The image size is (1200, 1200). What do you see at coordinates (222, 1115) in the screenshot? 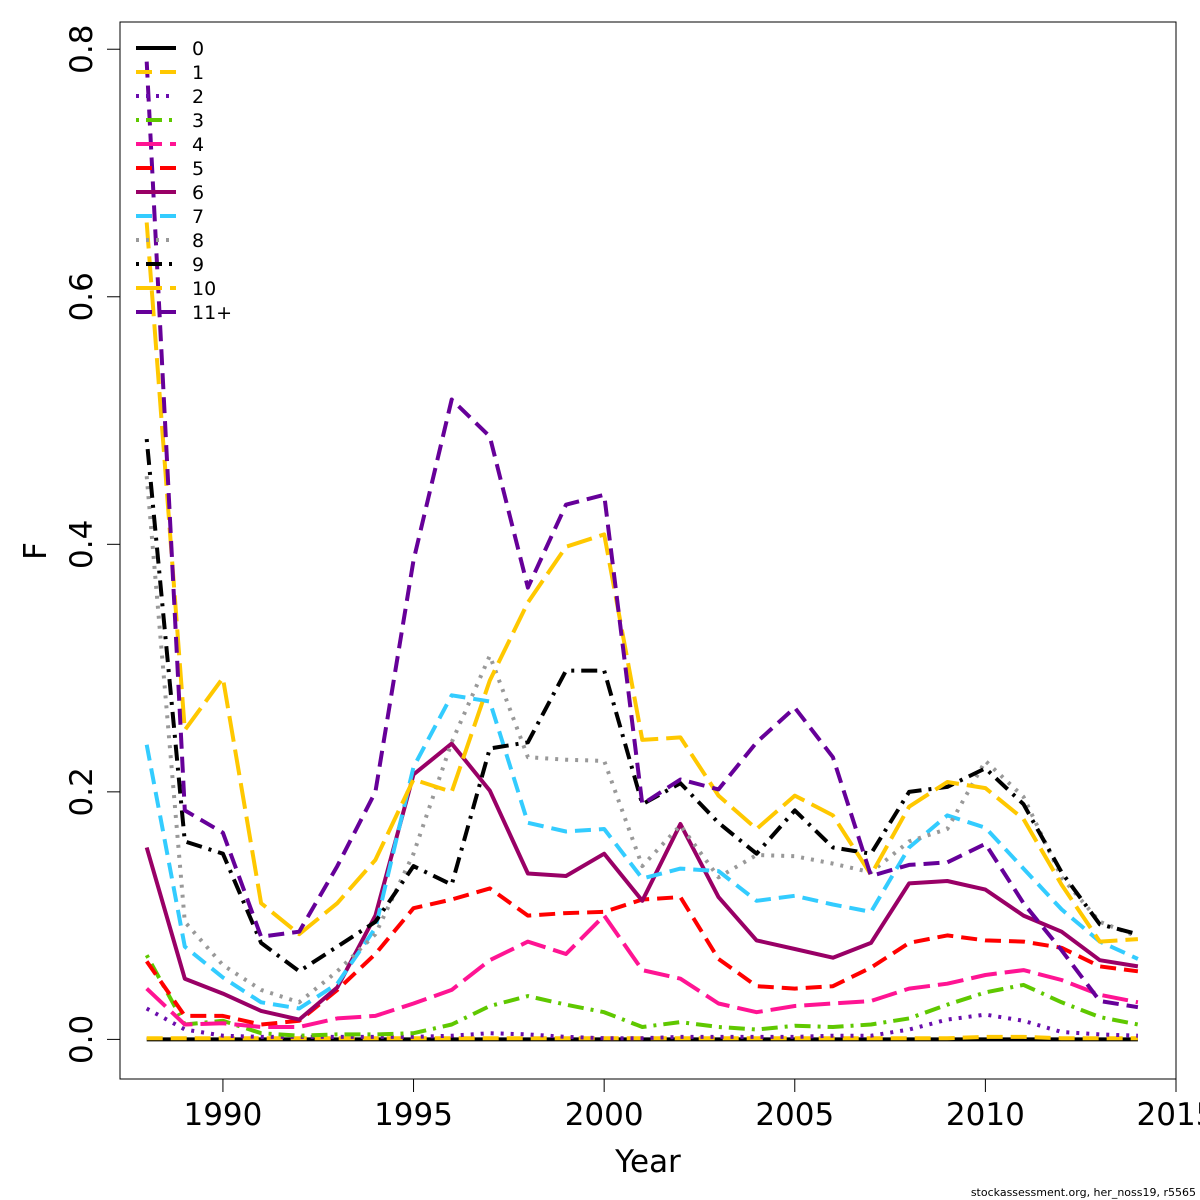
I see `x-tick-label: 1990` at bounding box center [222, 1115].